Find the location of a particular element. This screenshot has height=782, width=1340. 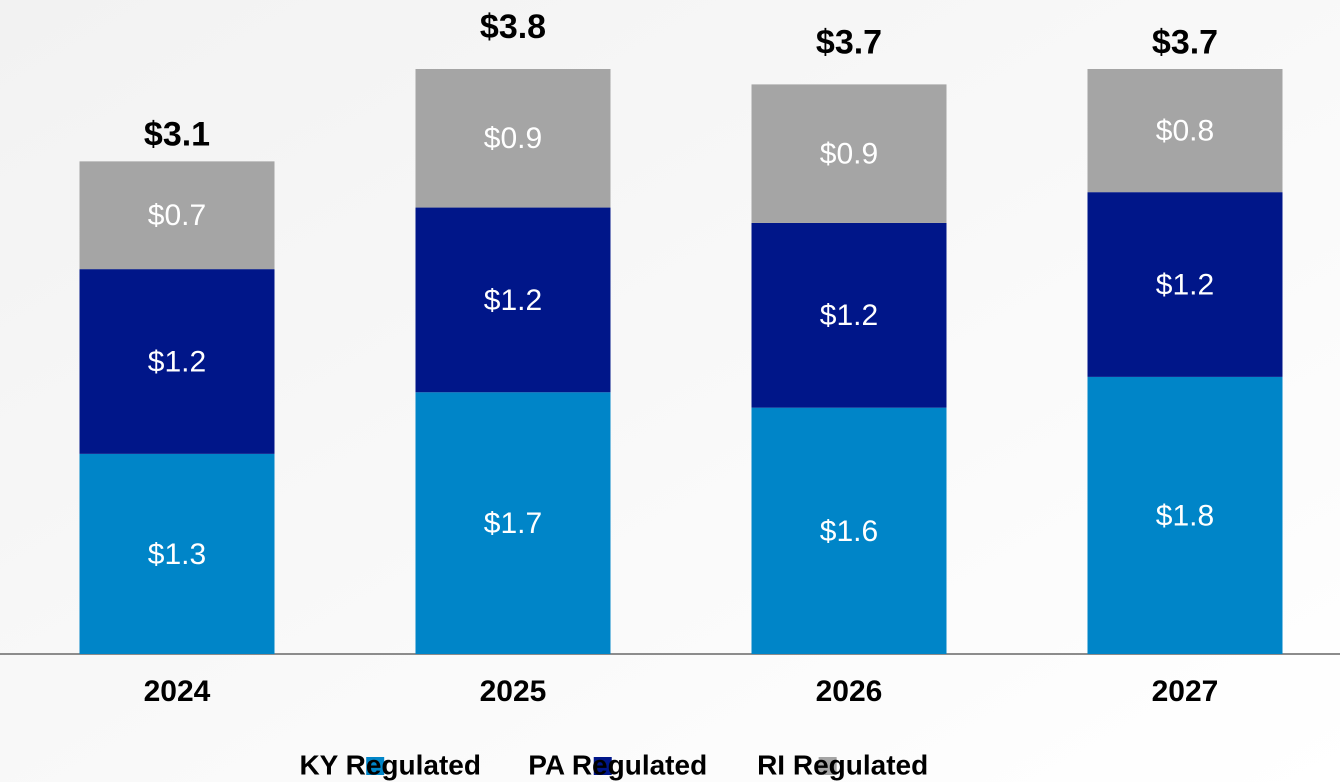

total-label: $3.1 is located at coordinates (177, 135).